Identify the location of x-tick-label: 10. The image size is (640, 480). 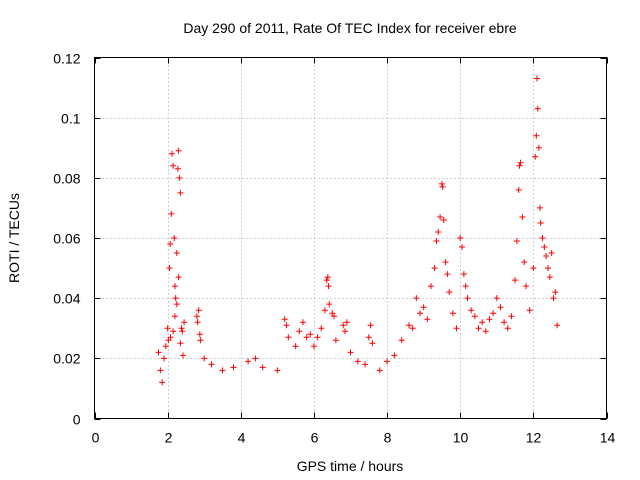
(461, 438).